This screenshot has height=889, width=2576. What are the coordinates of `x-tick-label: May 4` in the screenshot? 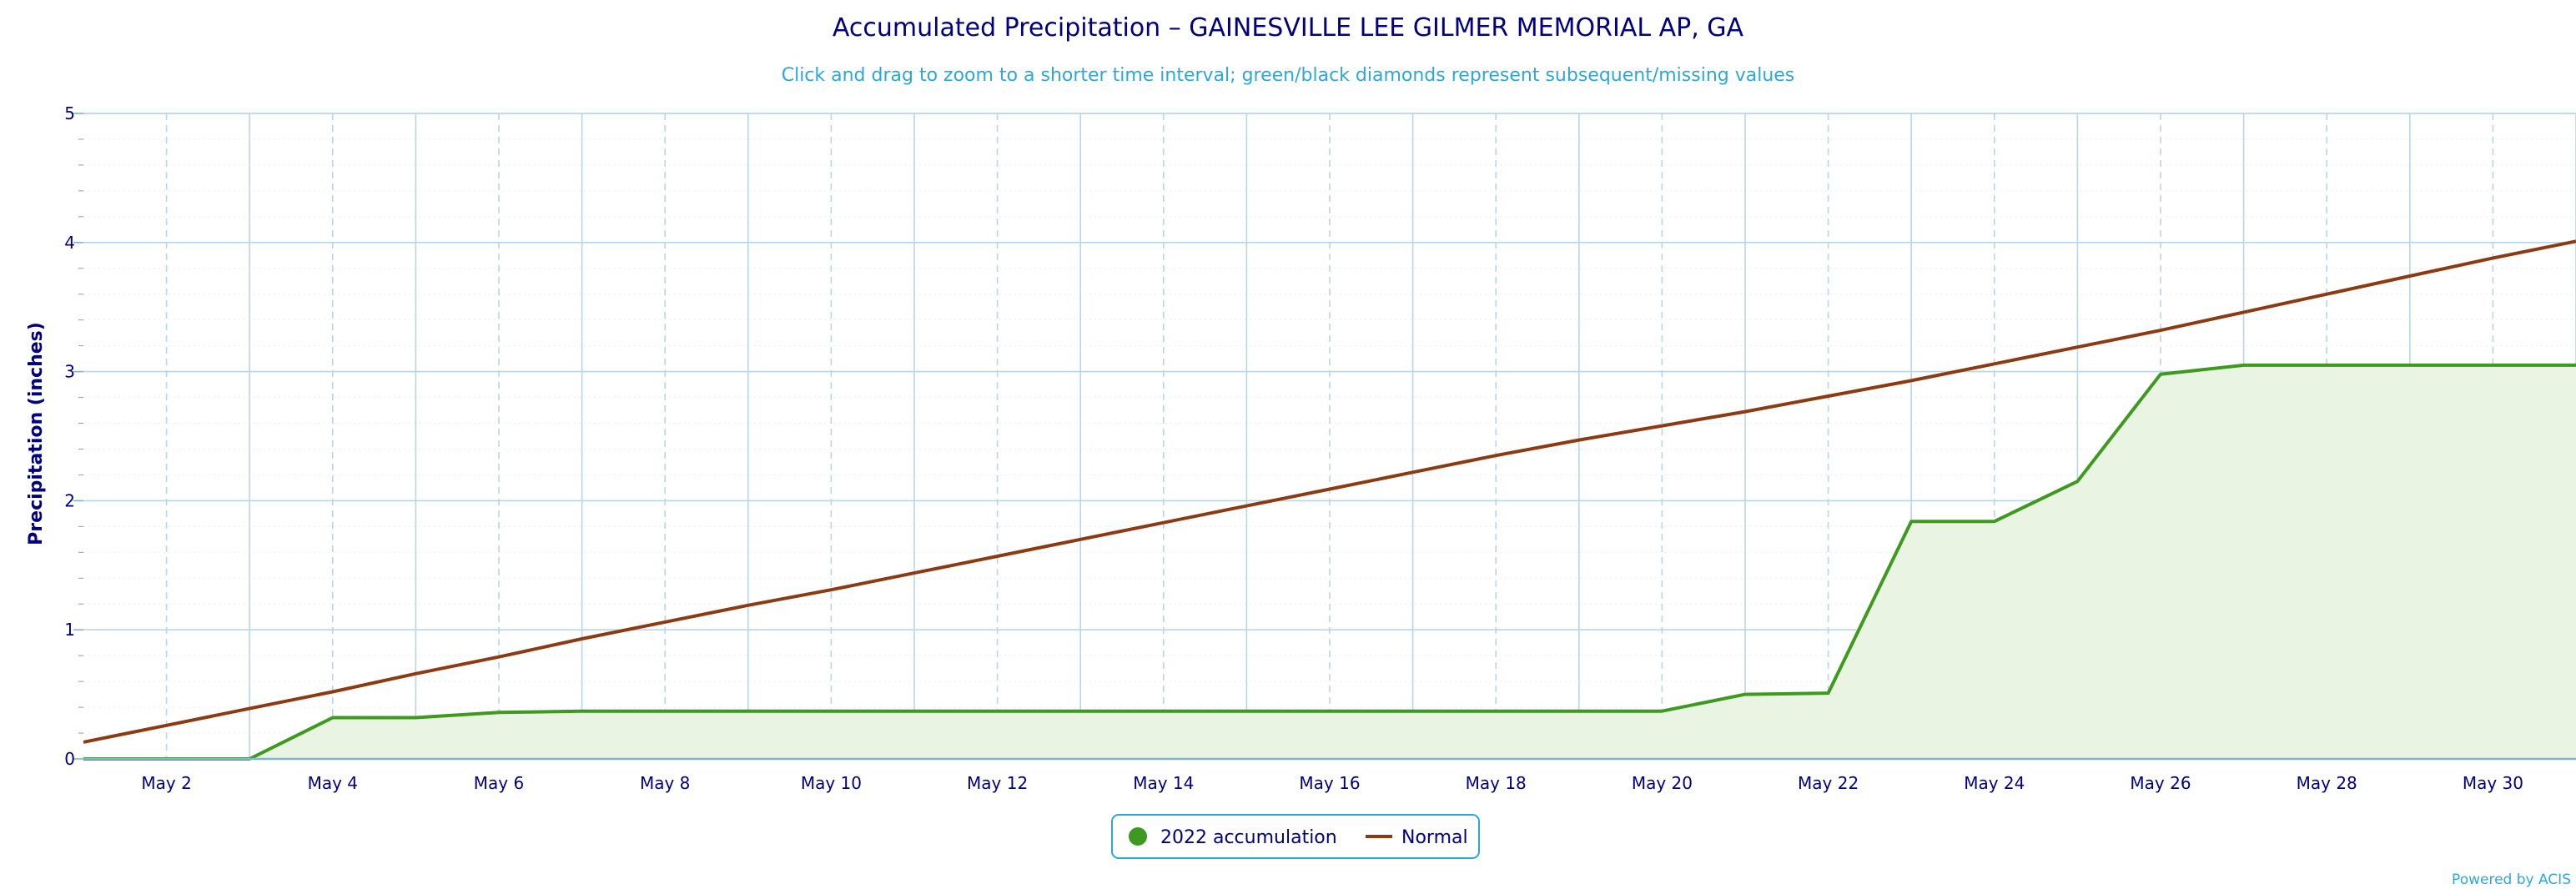 It's located at (333, 783).